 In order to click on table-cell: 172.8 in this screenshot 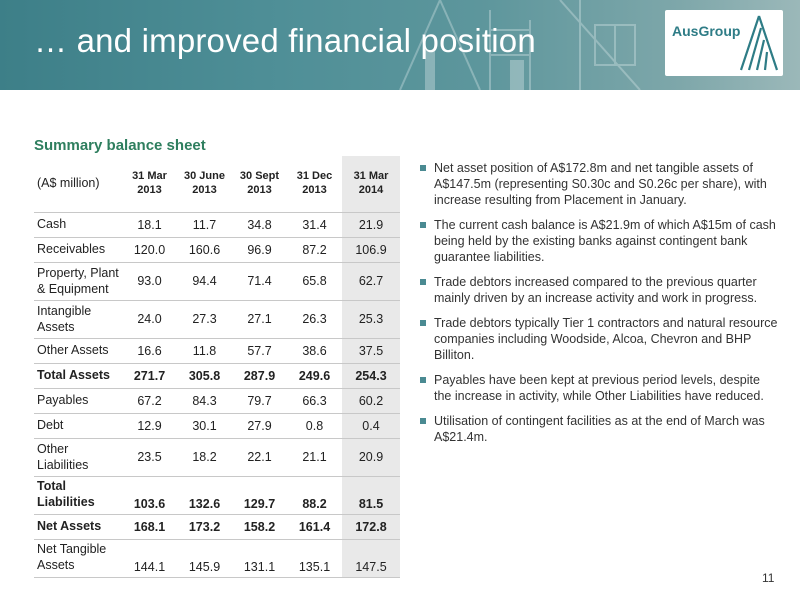, I will do `click(371, 527)`.